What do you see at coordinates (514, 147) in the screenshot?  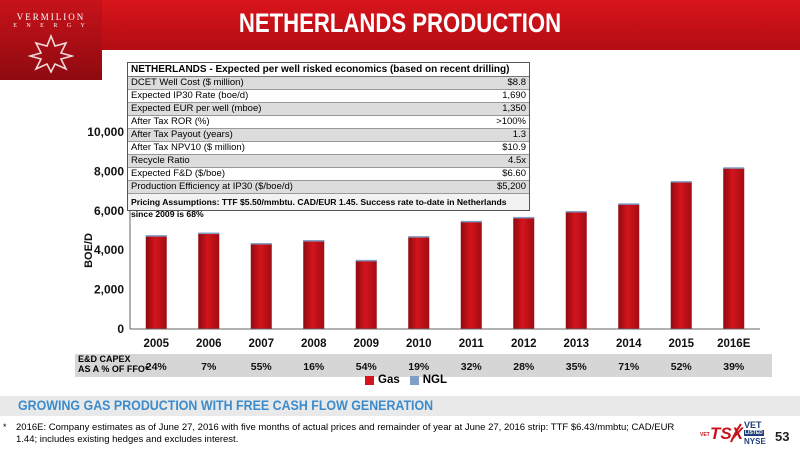 I see `economics-row-value: $10.9` at bounding box center [514, 147].